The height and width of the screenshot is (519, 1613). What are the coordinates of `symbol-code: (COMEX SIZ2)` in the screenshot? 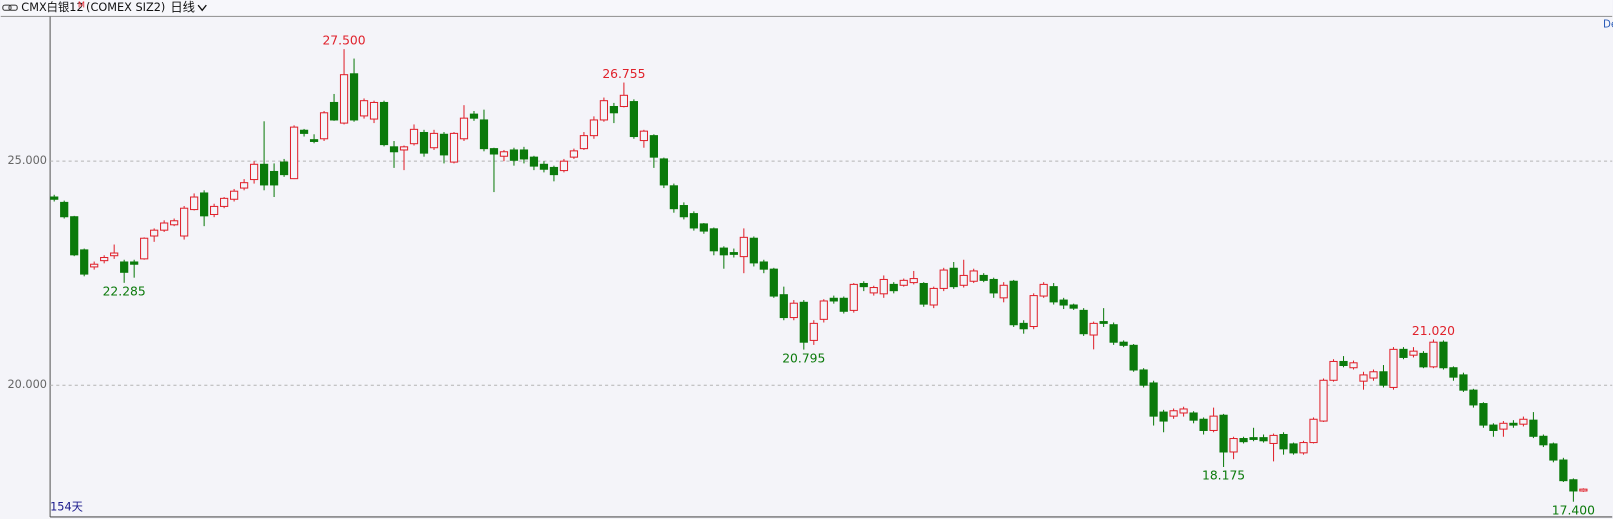 It's located at (125, 7).